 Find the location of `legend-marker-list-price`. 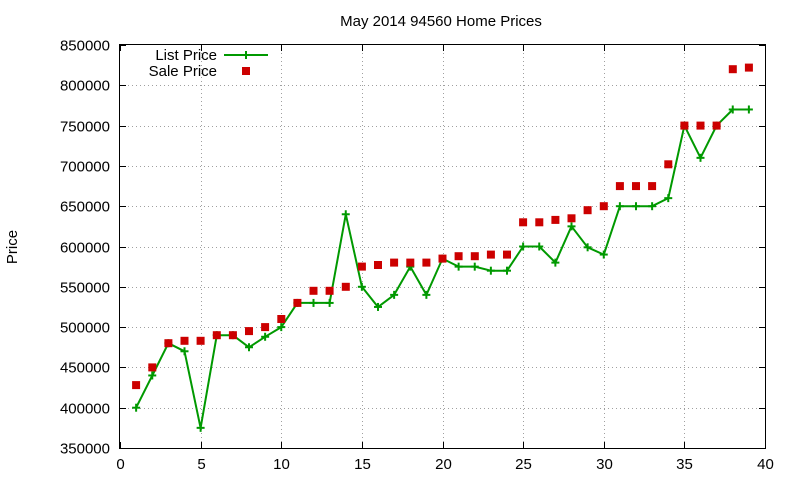

legend-marker-list-price is located at coordinates (246, 55).